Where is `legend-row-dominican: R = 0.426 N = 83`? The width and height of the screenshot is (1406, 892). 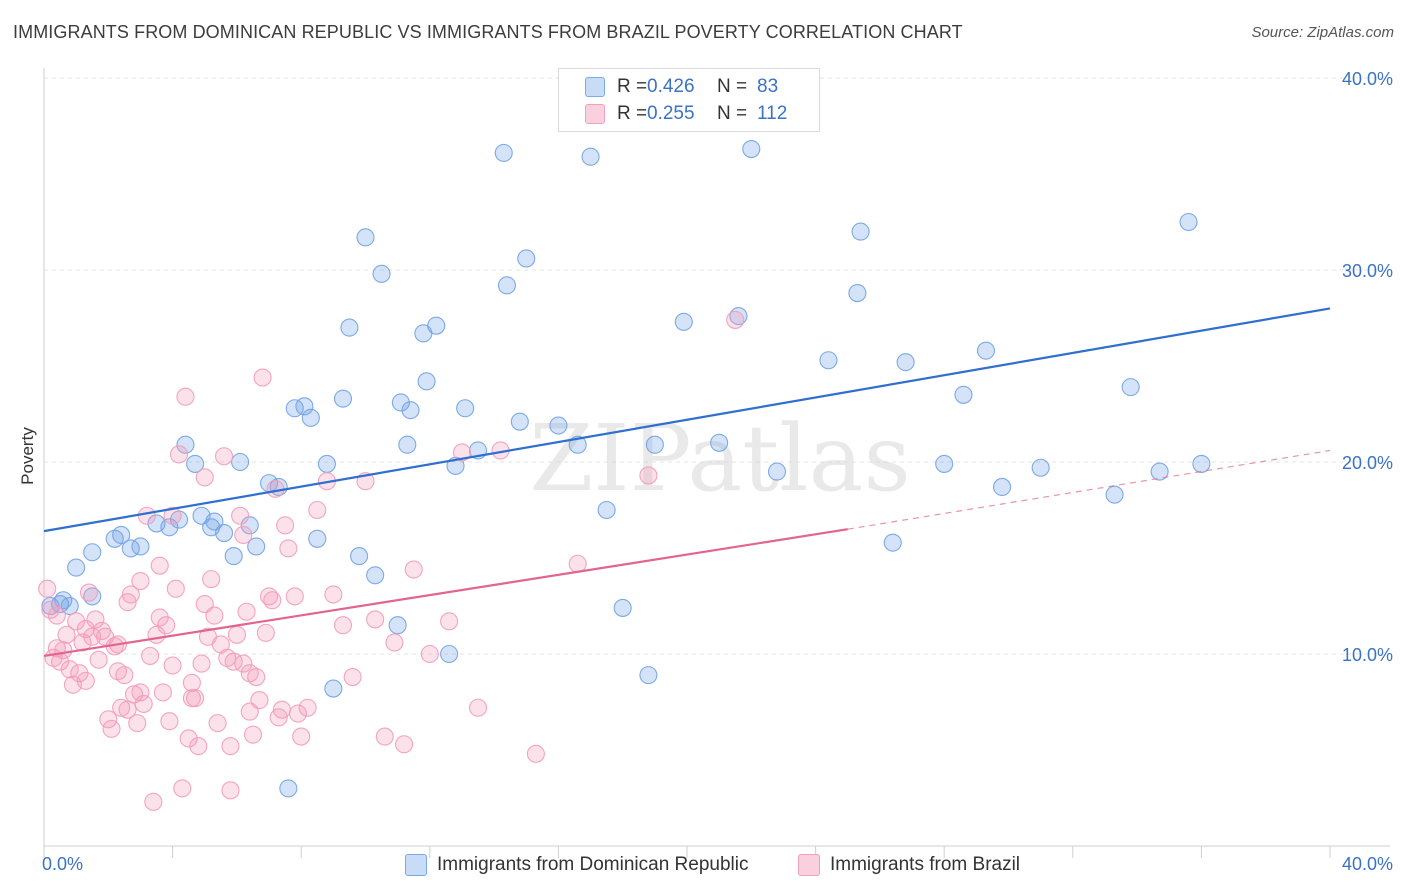 legend-row-dominican: R = 0.426 N = 83 is located at coordinates (681, 87).